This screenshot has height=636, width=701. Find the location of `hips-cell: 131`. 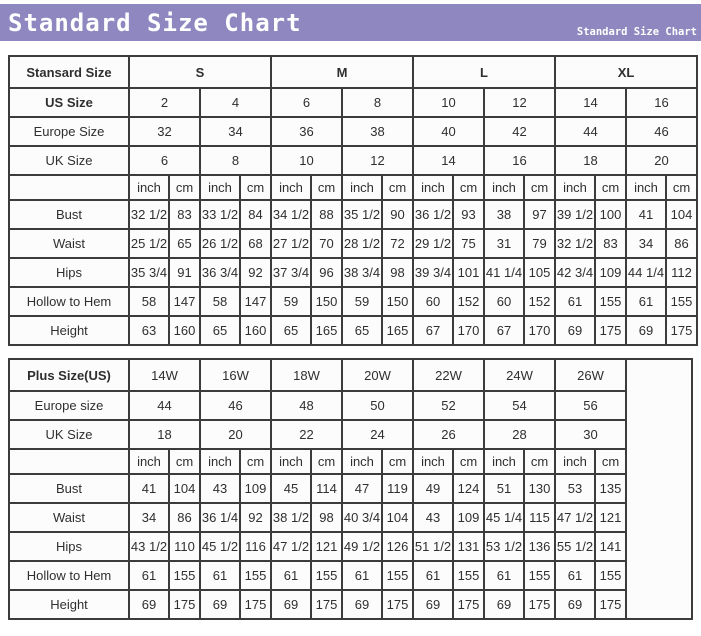

hips-cell: 131 is located at coordinates (468, 546).